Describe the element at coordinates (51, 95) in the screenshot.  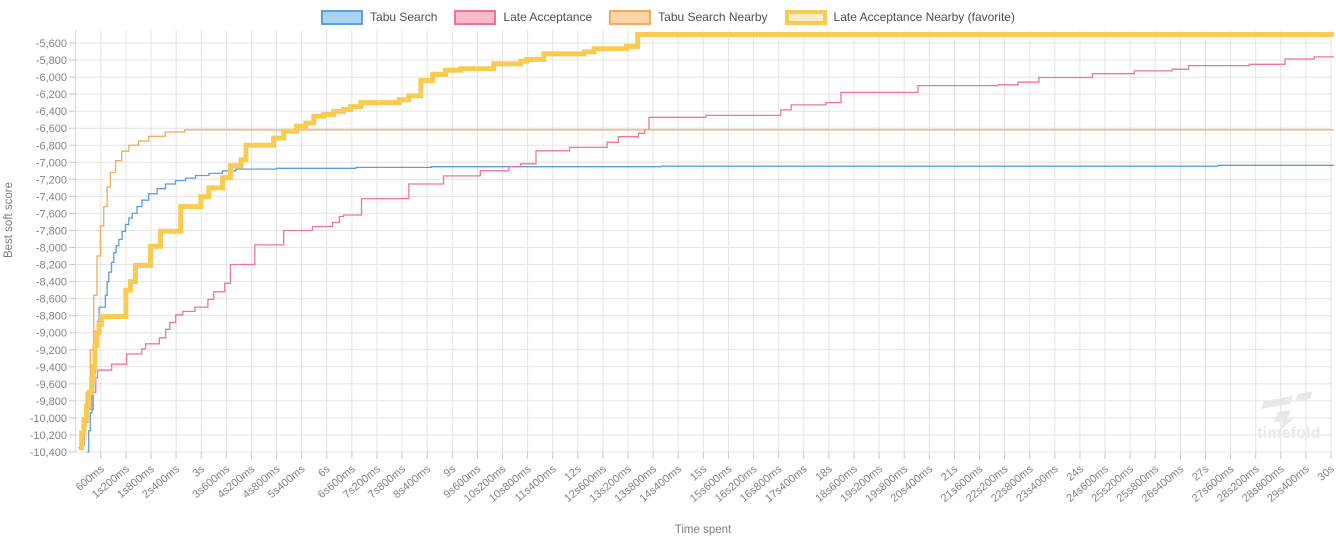
I see `y-tick-label: -6,200` at that location.